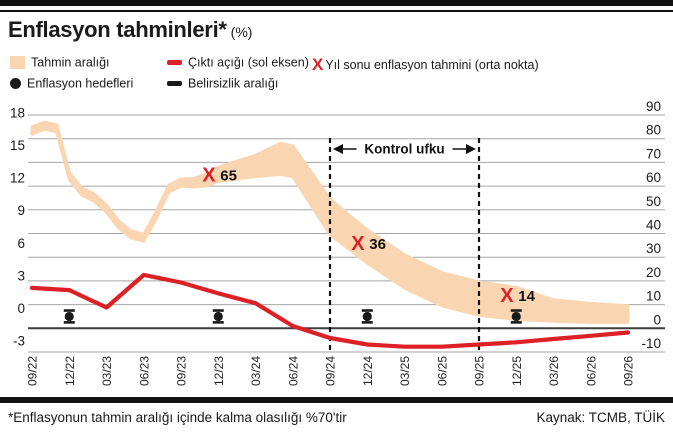 The image size is (673, 434). Describe the element at coordinates (21, 243) in the screenshot. I see `left-axis-tick-label: 6` at that location.